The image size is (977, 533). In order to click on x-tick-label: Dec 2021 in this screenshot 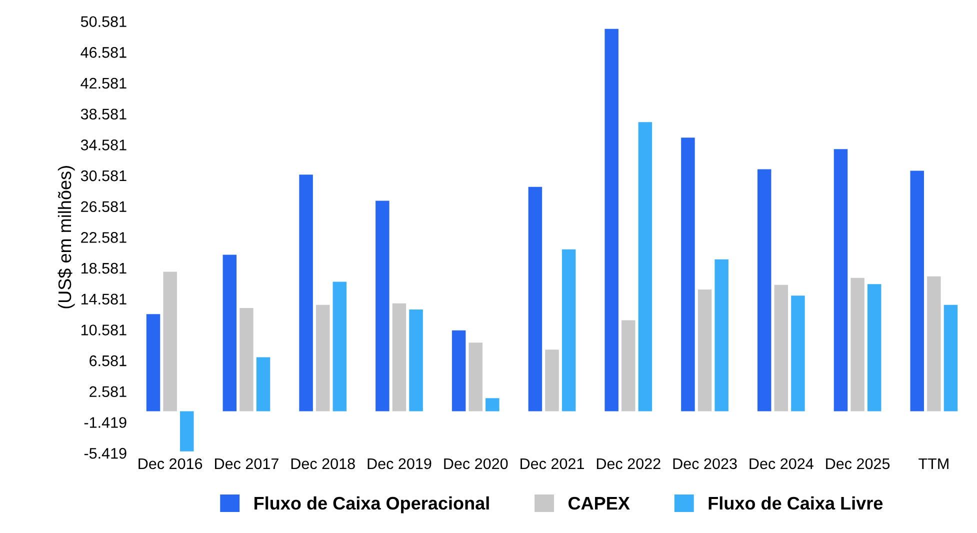, I will do `click(552, 464)`.